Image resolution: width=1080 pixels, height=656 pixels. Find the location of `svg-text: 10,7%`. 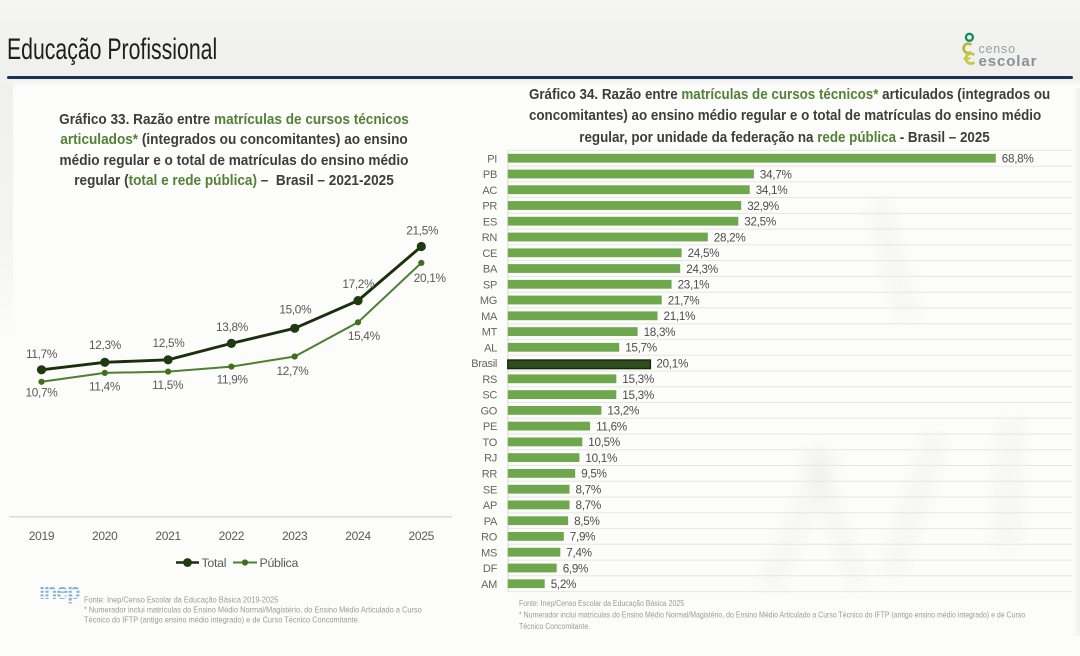

svg-text: 10,7% is located at coordinates (42, 393).